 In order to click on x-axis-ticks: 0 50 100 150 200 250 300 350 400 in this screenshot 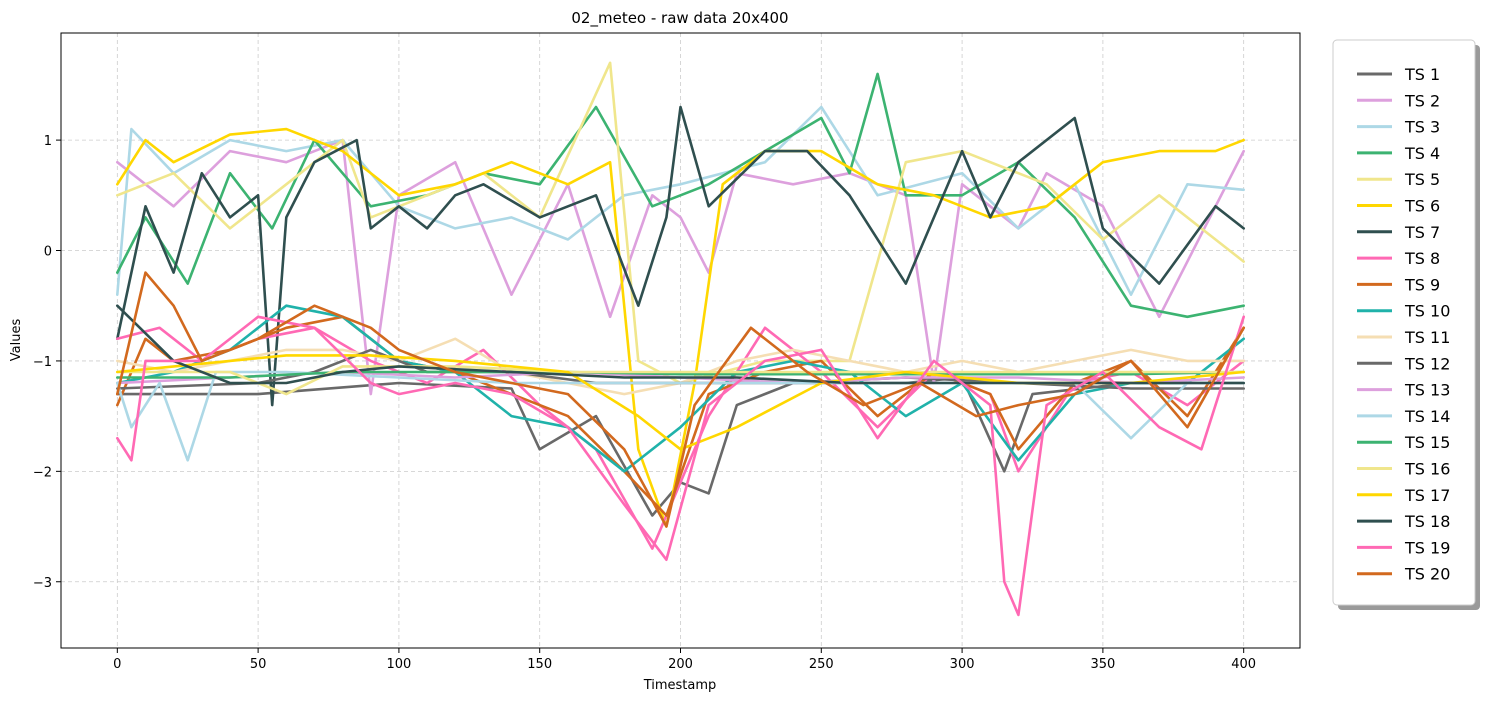, I will do `click(684, 660)`.